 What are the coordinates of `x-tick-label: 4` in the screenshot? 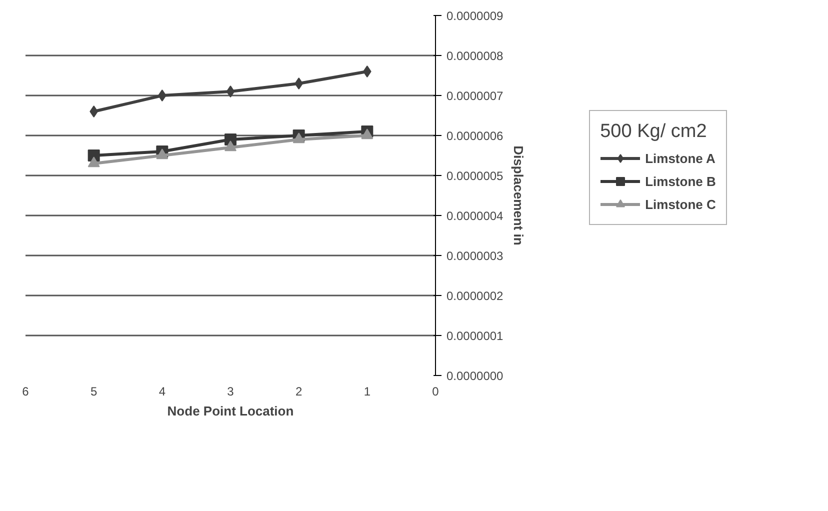 It's located at (162, 391).